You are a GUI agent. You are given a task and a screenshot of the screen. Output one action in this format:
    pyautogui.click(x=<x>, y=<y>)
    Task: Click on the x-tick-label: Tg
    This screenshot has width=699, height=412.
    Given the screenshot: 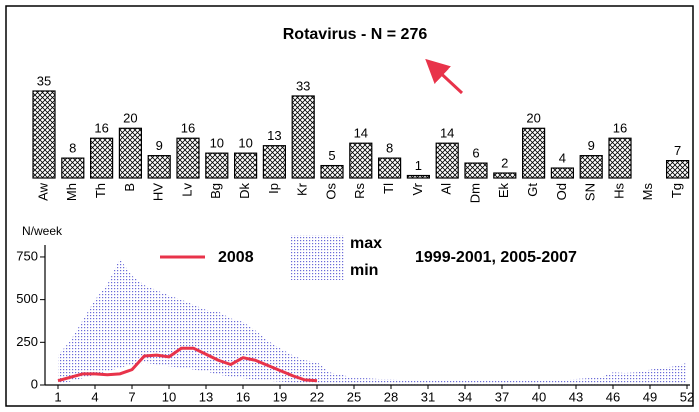 What is the action you would take?
    pyautogui.click(x=676, y=190)
    